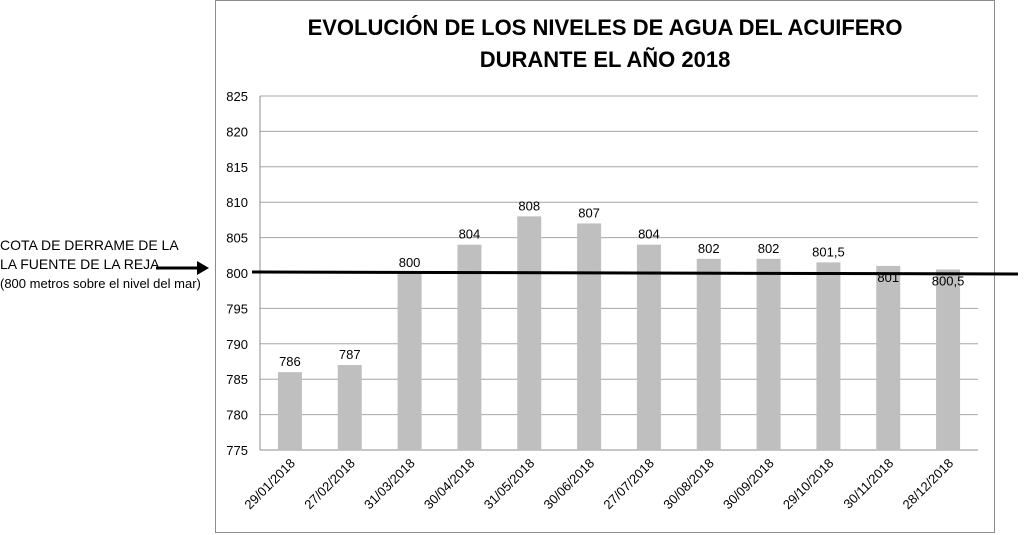 This screenshot has height=535, width=1024. What do you see at coordinates (100, 283) in the screenshot?
I see `annotation-line-3: (800 metros sobre el nivel del mar)` at bounding box center [100, 283].